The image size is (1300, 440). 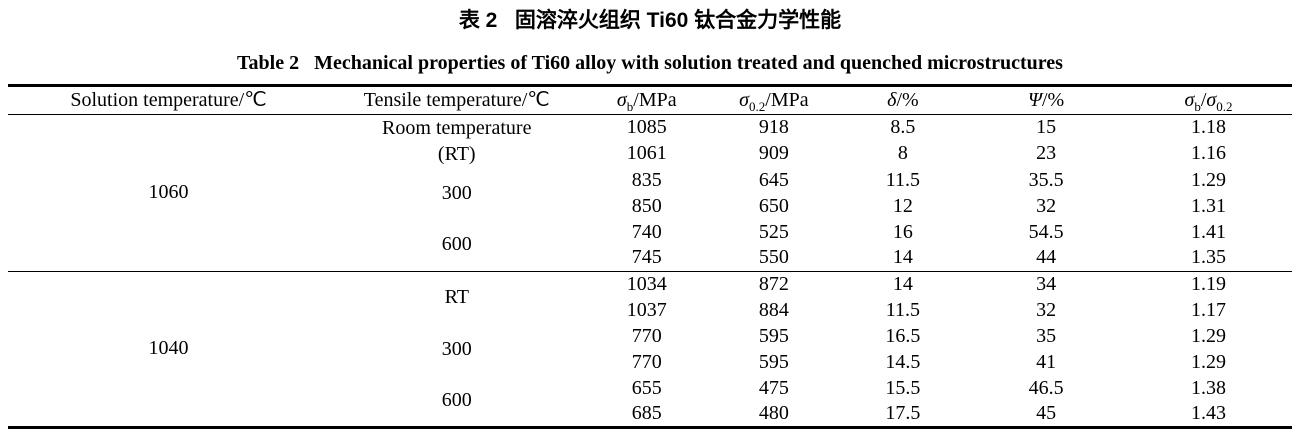 What do you see at coordinates (646, 257) in the screenshot?
I see `value-cell: 745` at bounding box center [646, 257].